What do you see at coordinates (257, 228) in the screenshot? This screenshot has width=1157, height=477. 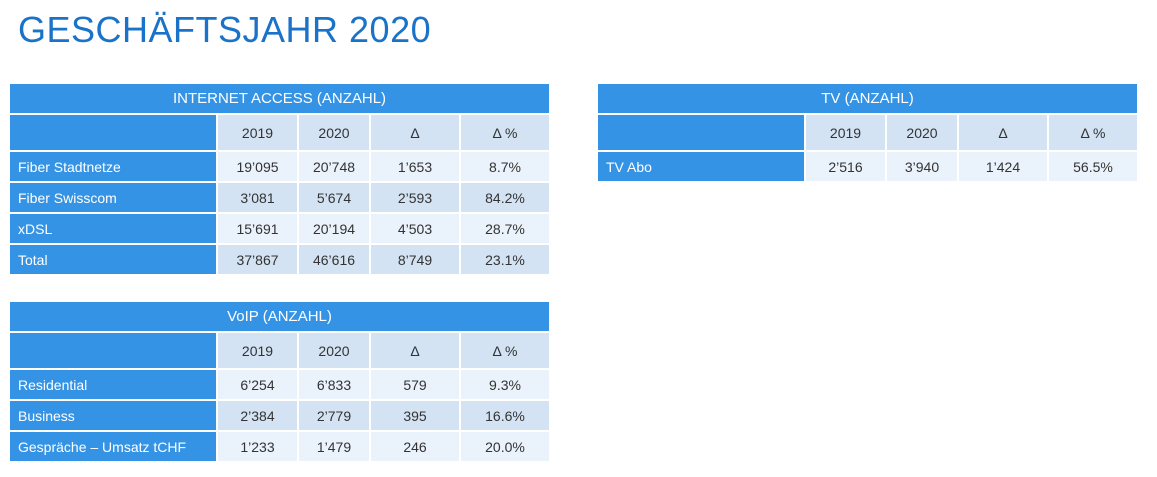 I see `cell-2019: 15’691` at bounding box center [257, 228].